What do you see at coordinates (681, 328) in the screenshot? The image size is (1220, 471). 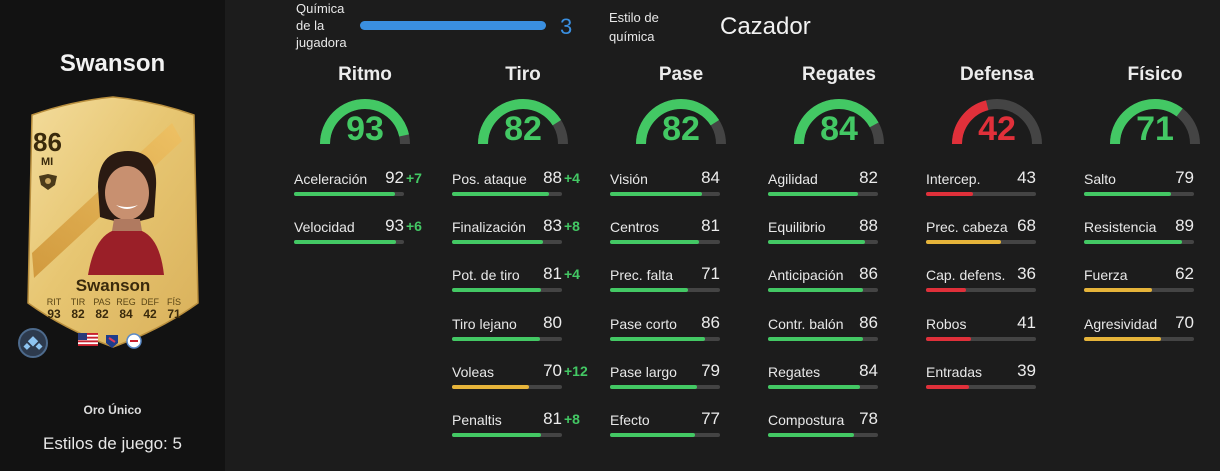 I see `sub-stat-pase-corto: Pase corto 86` at bounding box center [681, 328].